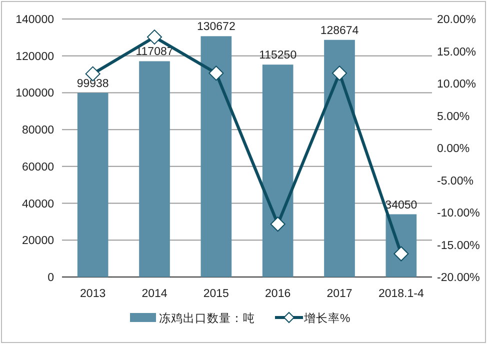 This screenshot has height=344, width=487. I want to click on x-tick-label: 2015, so click(216, 294).